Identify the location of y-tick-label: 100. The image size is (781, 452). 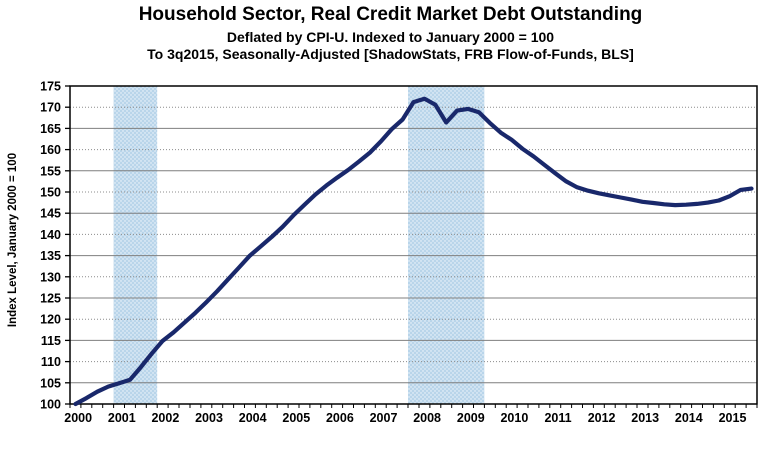
(50, 405).